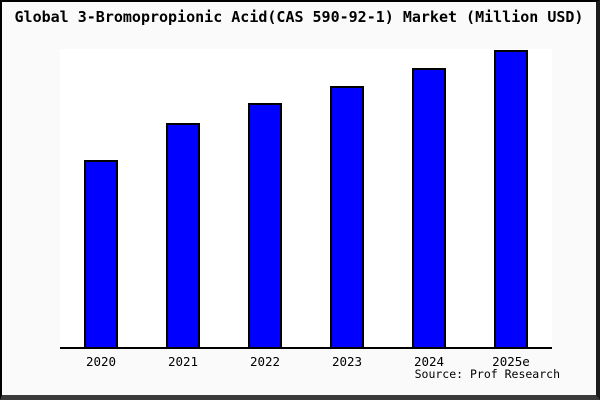  Describe the element at coordinates (487, 374) in the screenshot. I see `source-credit: Source: Prof Research` at that location.